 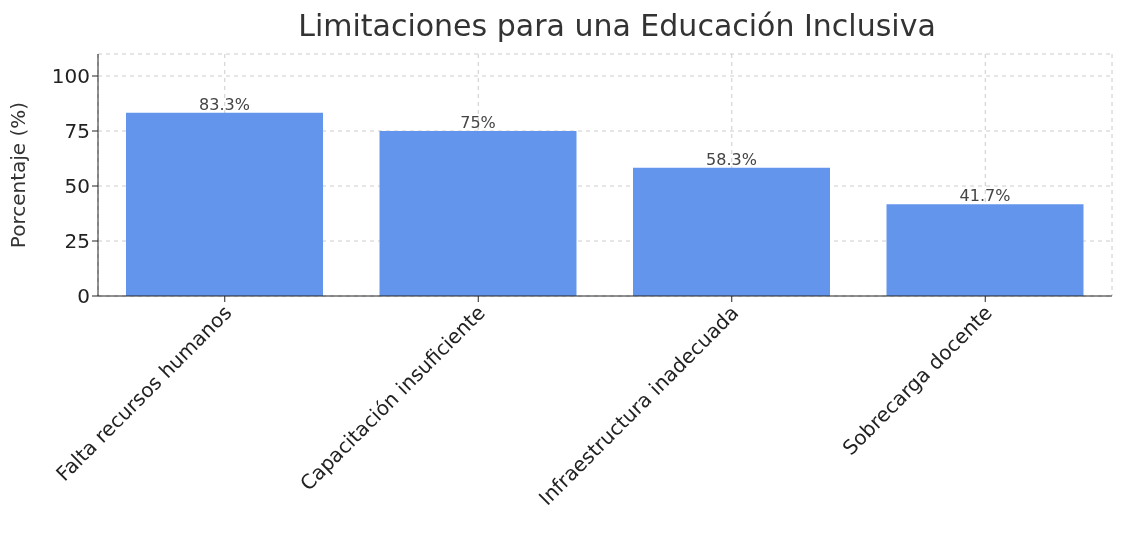 What do you see at coordinates (77, 131) in the screenshot?
I see `y-tick-label: 75` at bounding box center [77, 131].